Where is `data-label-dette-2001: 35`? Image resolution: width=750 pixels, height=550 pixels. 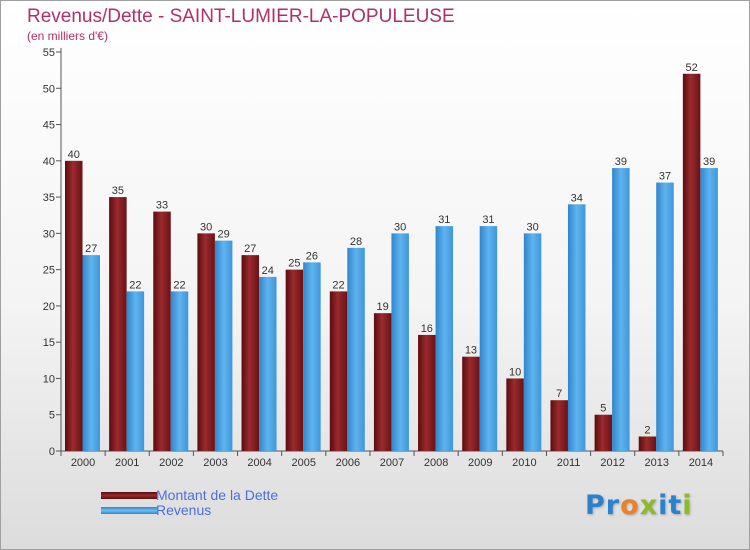 data-label-dette-2001: 35 is located at coordinates (118, 191).